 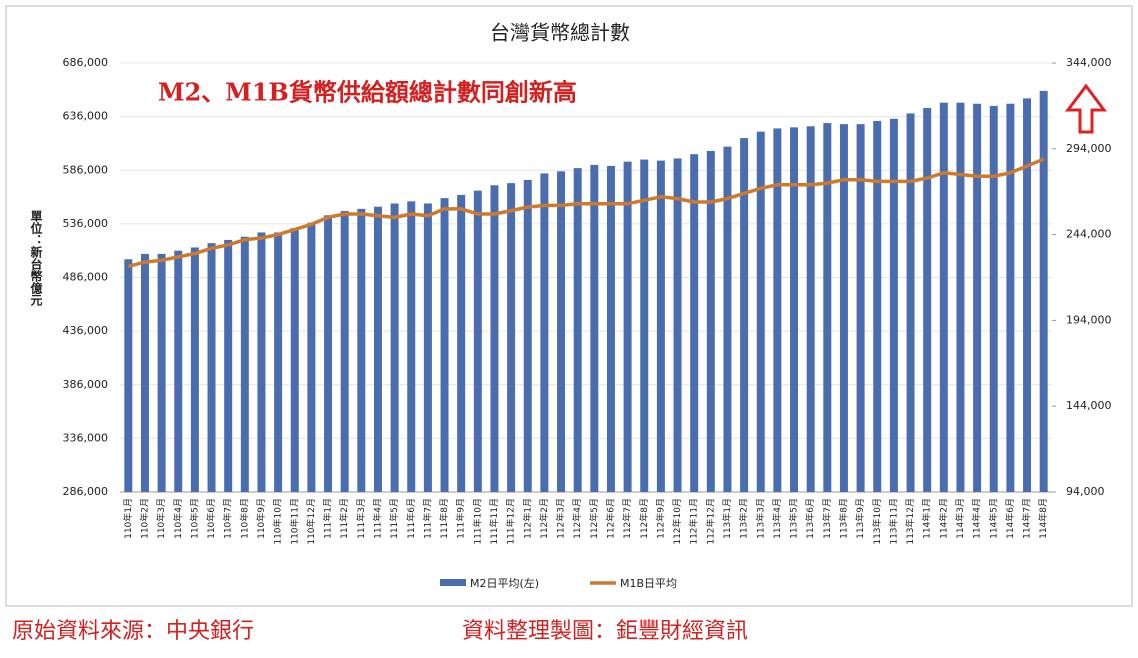 I want to click on x-tick-label: 113年7月, so click(x=827, y=518).